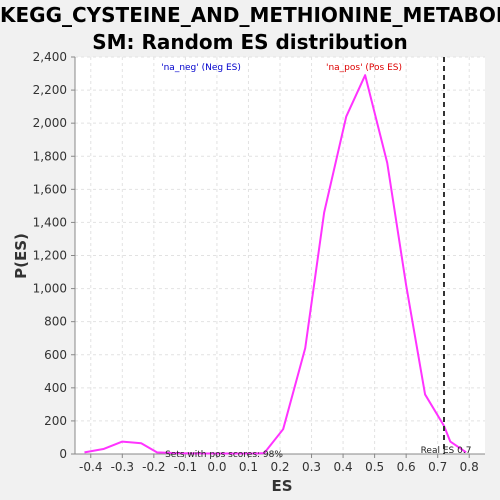 Image resolution: width=500 pixels, height=500 pixels. I want to click on neg-es-annotation: 'na_neg' (Neg ES), so click(201, 68).